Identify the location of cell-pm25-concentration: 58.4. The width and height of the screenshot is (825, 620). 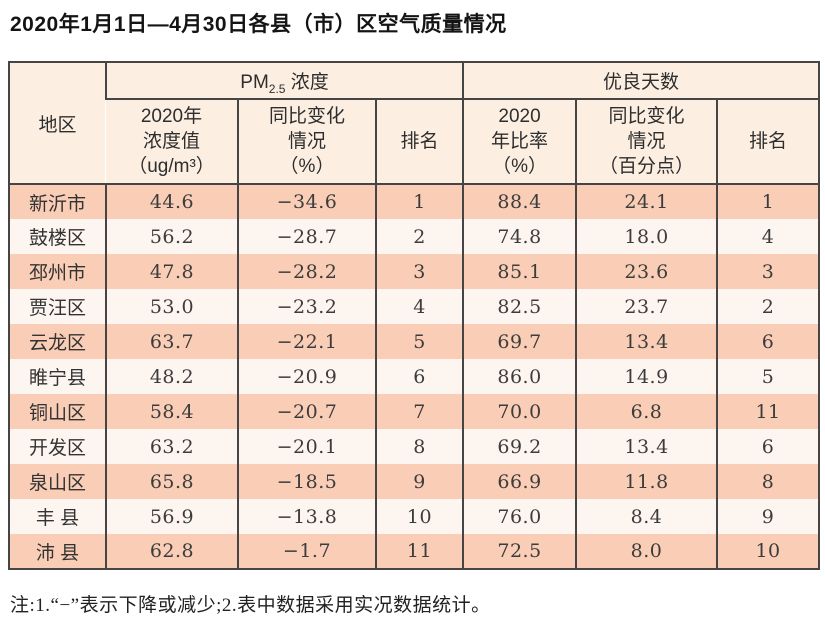
(171, 412).